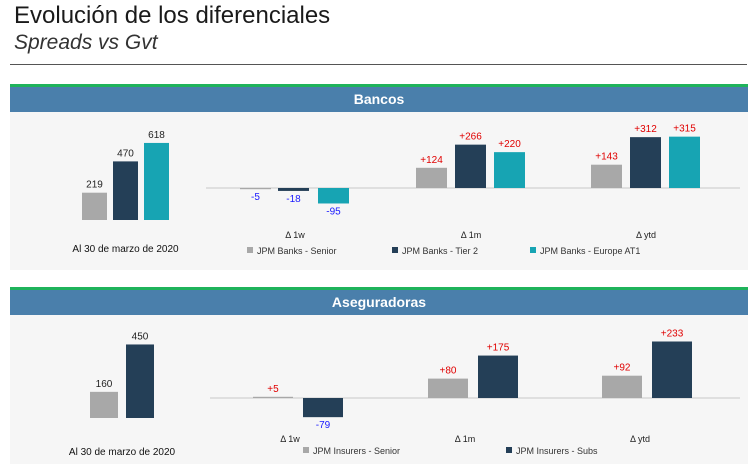  What do you see at coordinates (379, 99) in the screenshot?
I see `banks-panel-header: Bancos` at bounding box center [379, 99].